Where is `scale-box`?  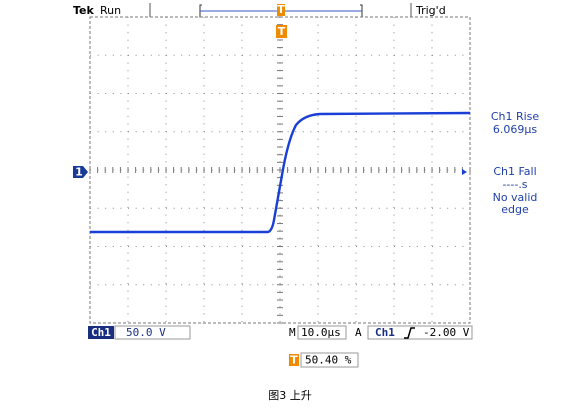 scale-box is located at coordinates (152, 332).